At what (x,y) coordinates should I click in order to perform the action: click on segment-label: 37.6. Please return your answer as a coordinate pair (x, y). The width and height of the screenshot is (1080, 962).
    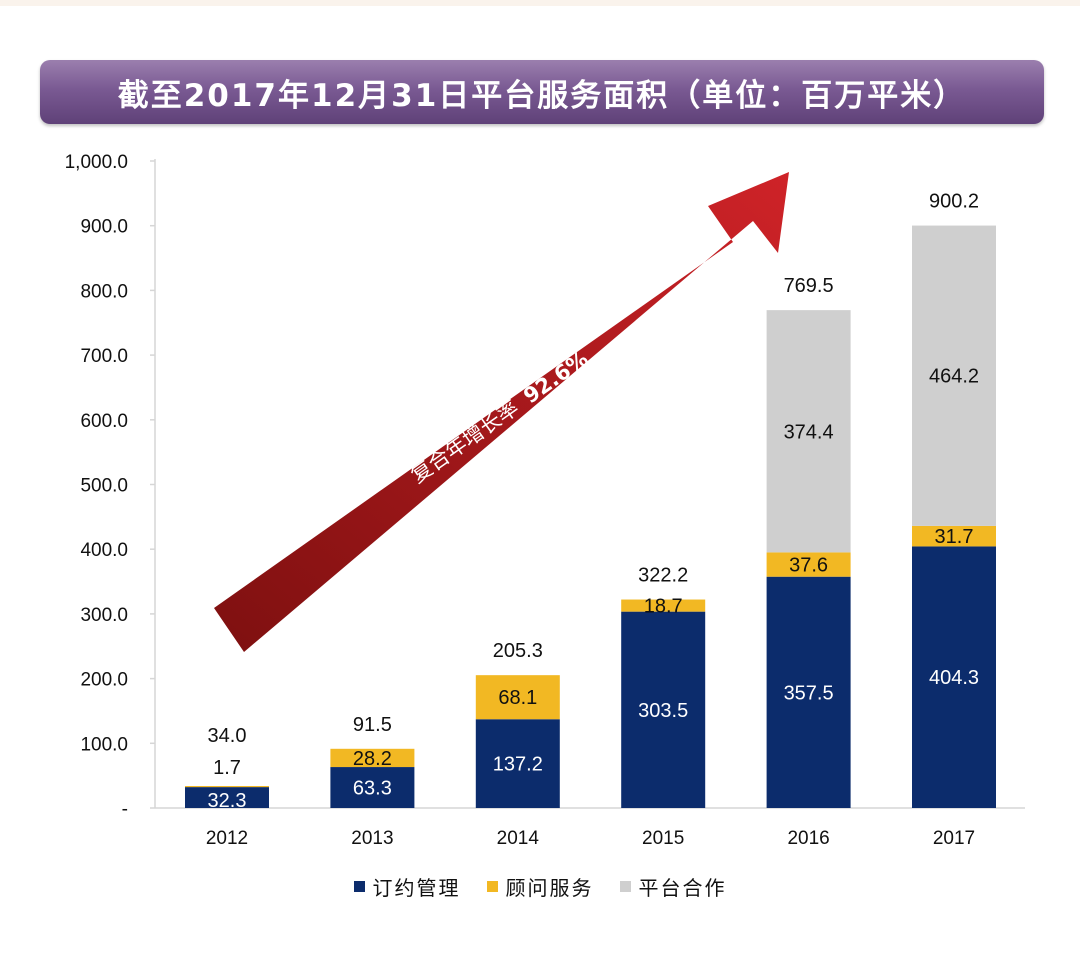
    Looking at the image, I should click on (808, 566).